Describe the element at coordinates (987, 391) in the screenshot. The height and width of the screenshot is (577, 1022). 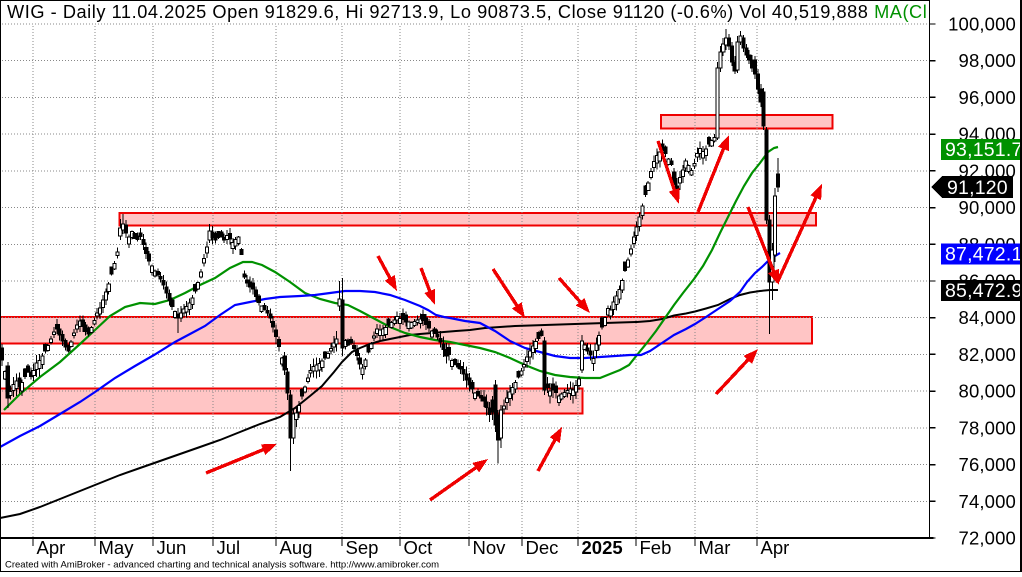
I see `svg-text: 80,000` at that location.